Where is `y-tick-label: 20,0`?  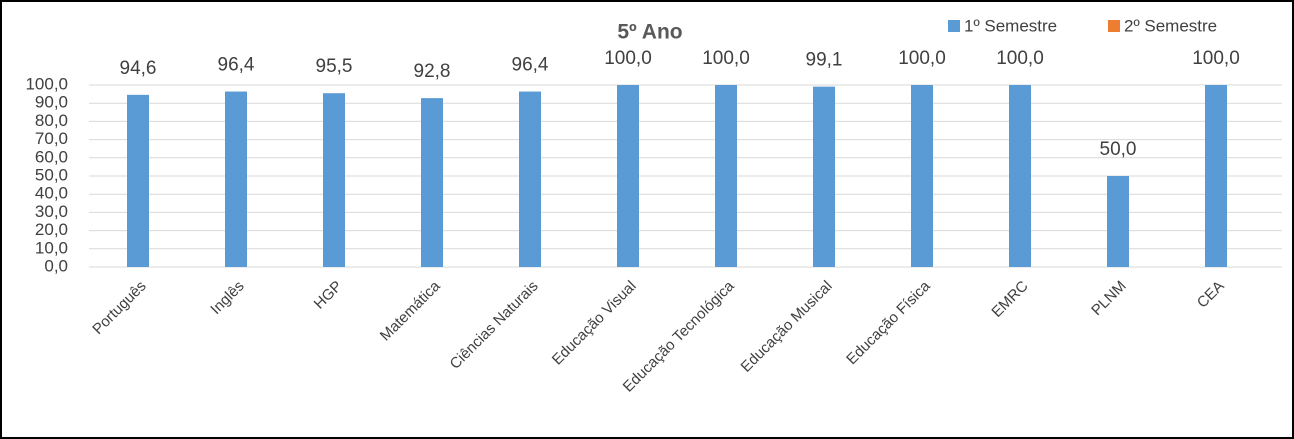
y-tick-label: 20,0 is located at coordinates (51, 229).